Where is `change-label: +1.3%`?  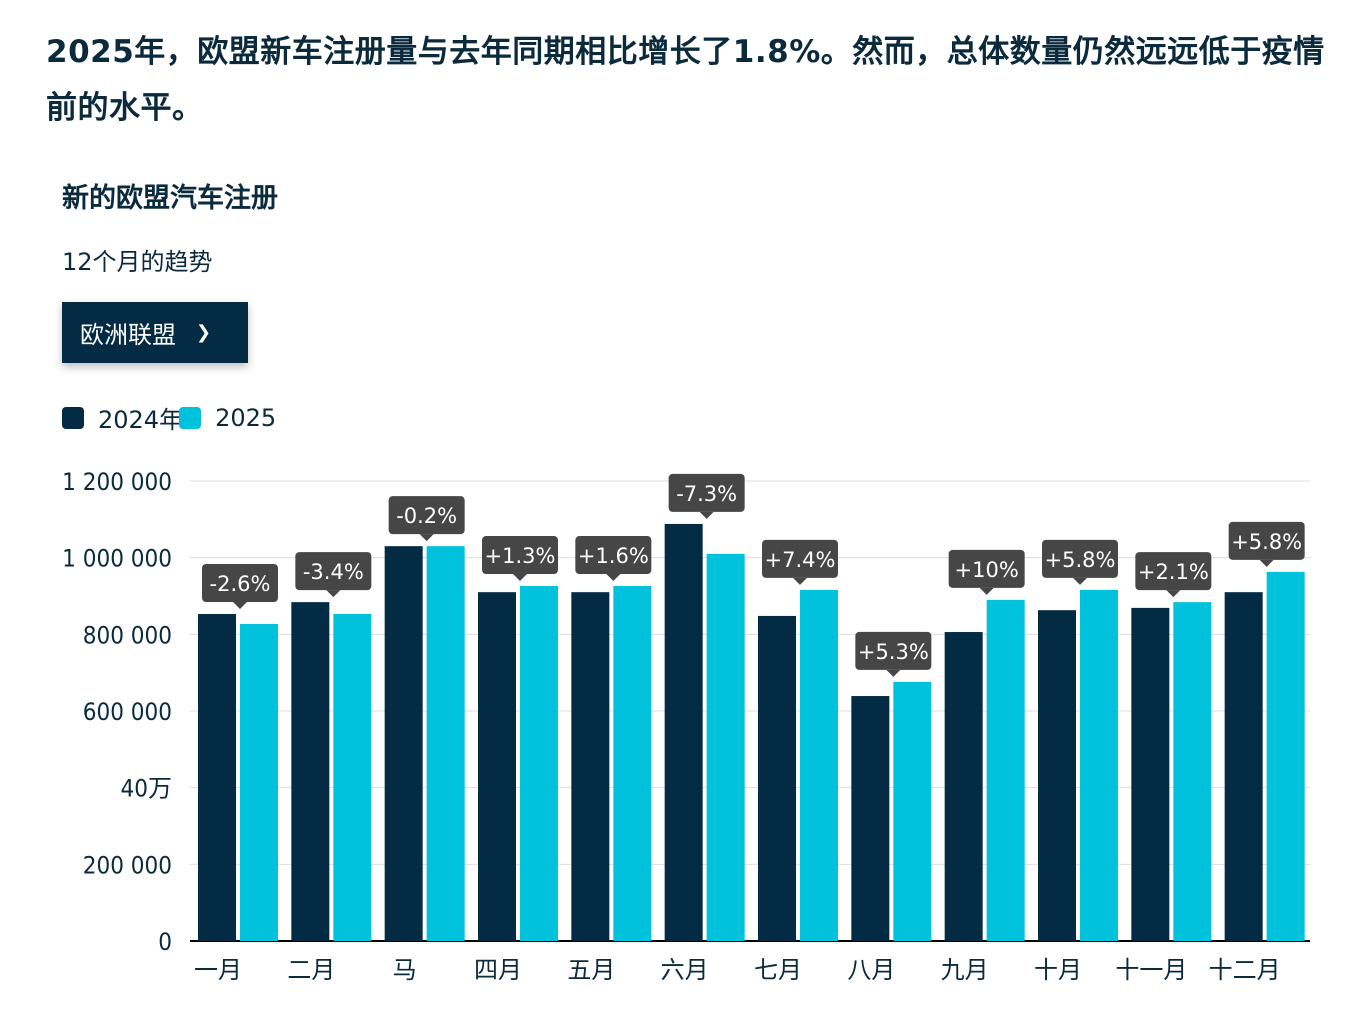
change-label: +1.3% is located at coordinates (520, 556).